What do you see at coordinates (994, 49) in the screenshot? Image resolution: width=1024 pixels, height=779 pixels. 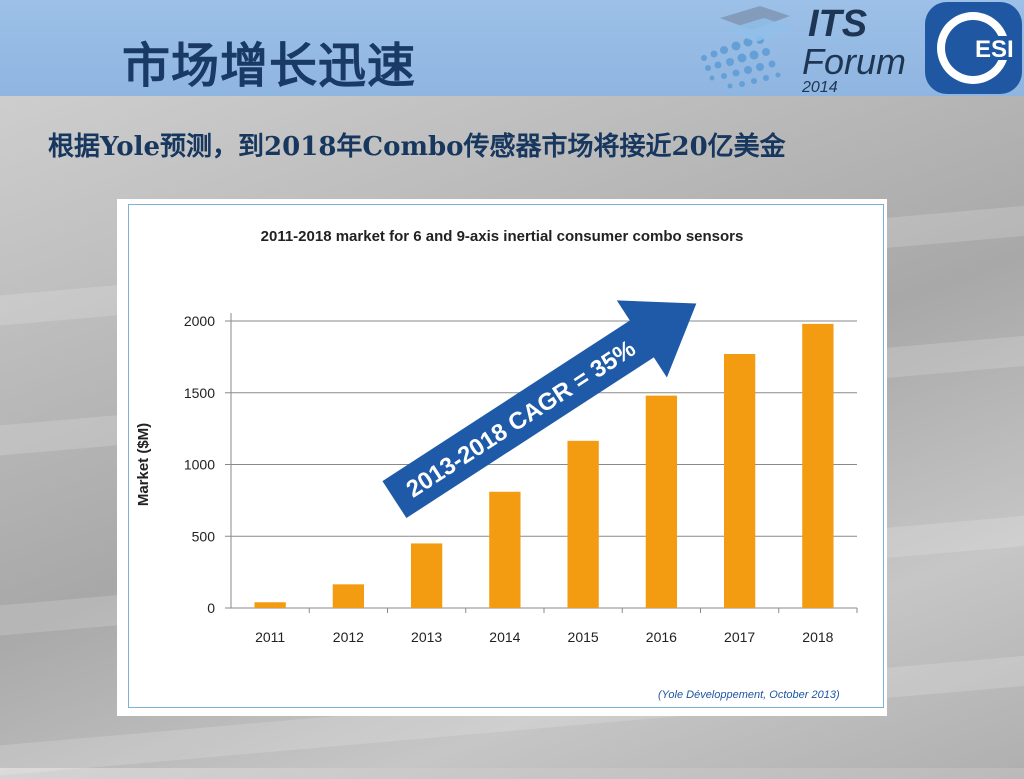 I see `esi-text: ESI` at bounding box center [994, 49].